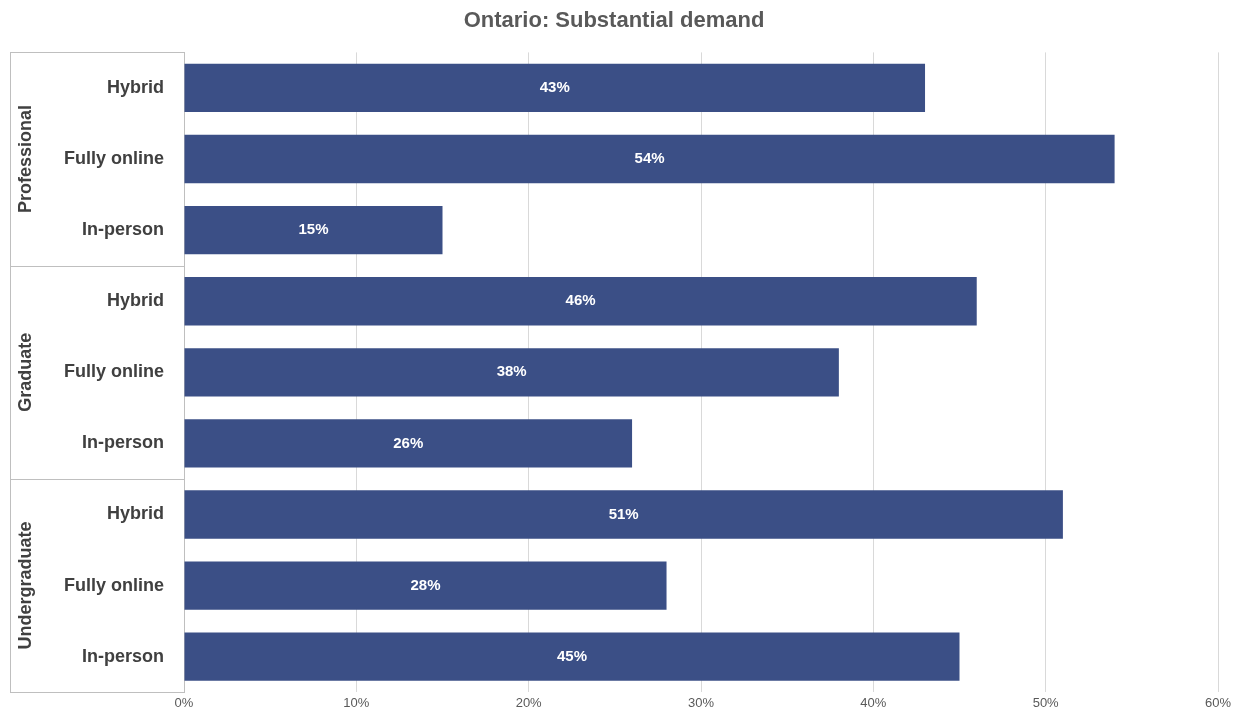  I want to click on data-label: 15%, so click(313, 229).